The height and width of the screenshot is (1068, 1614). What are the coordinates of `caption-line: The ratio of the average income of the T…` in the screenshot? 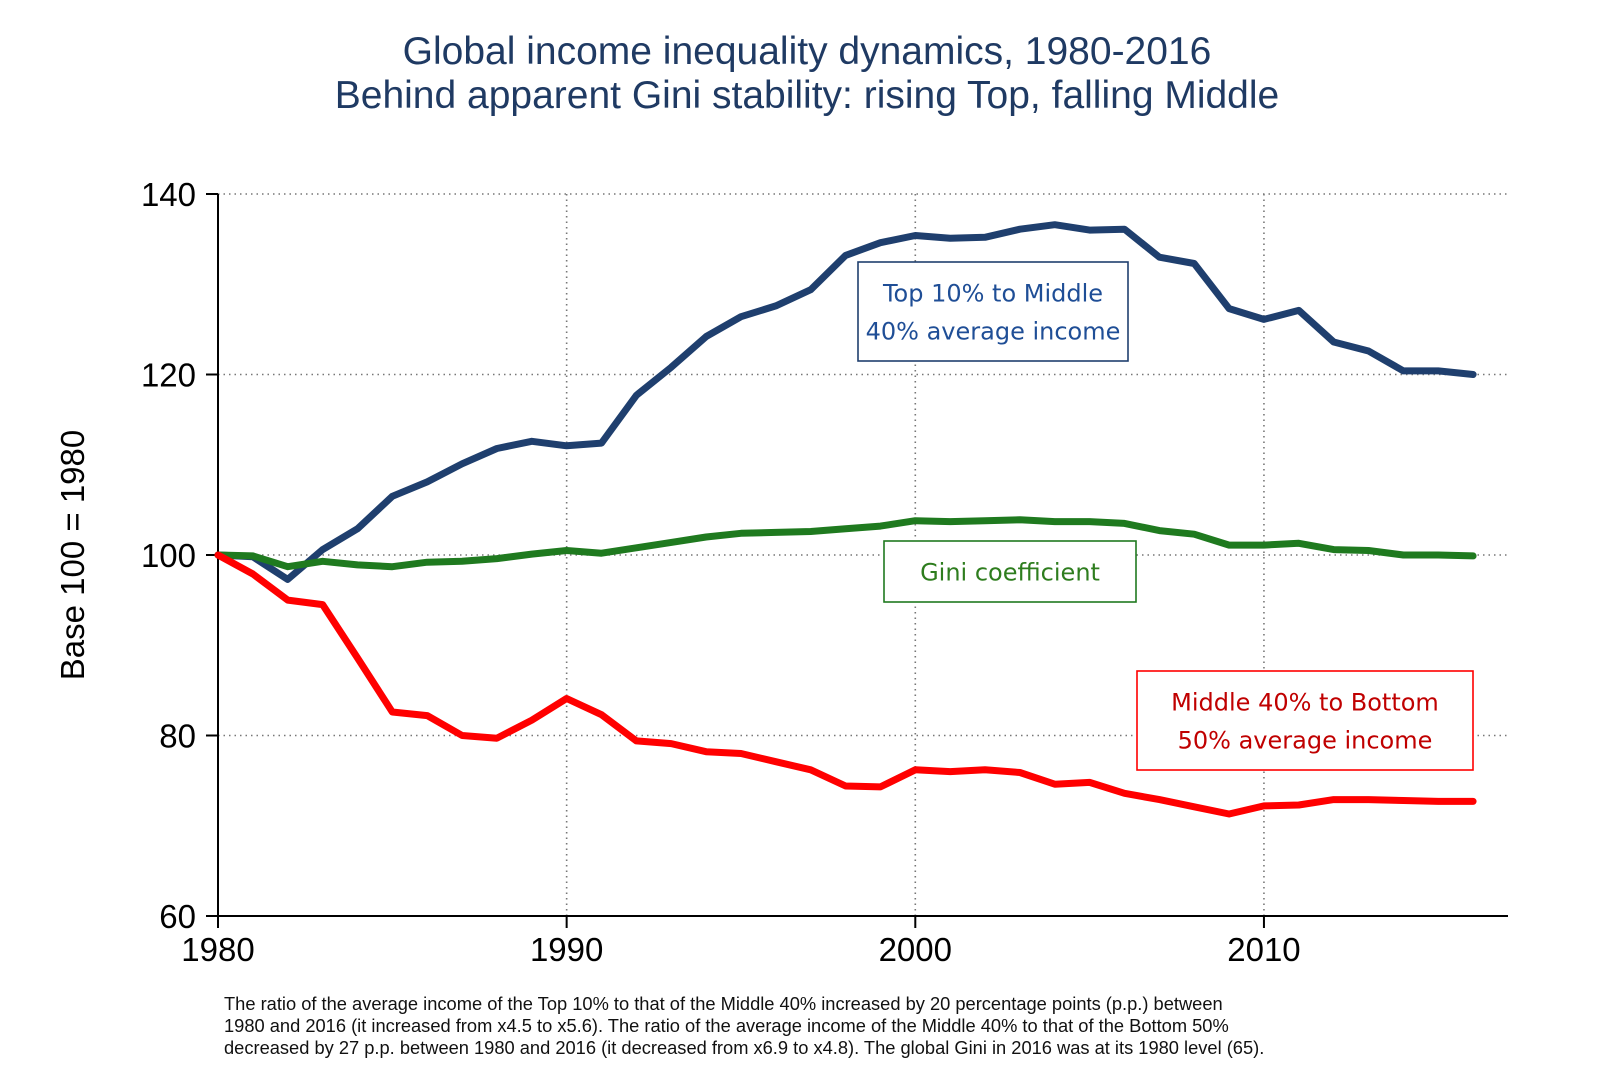 It's located at (723, 1003).